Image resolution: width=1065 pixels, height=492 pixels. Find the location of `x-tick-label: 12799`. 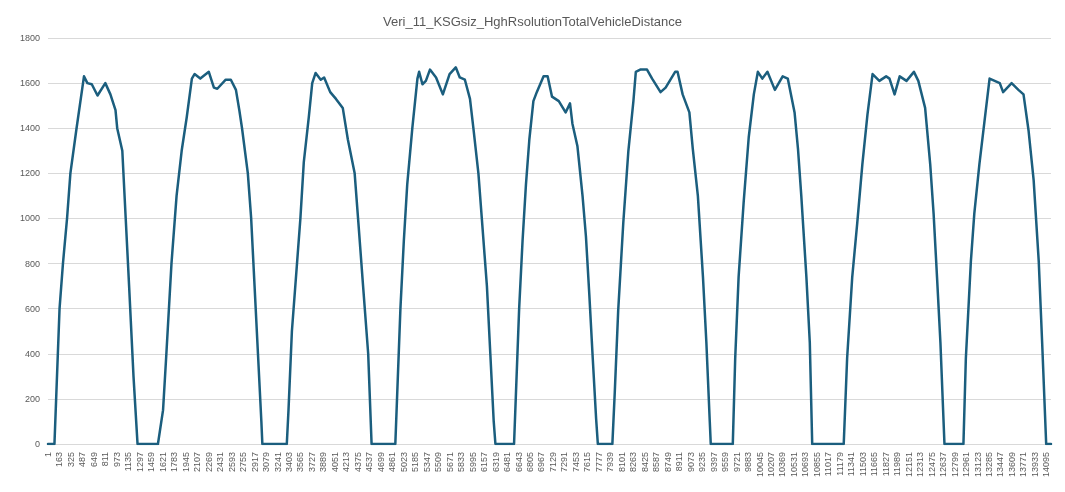

x-tick-label: 12799 is located at coordinates (954, 465).